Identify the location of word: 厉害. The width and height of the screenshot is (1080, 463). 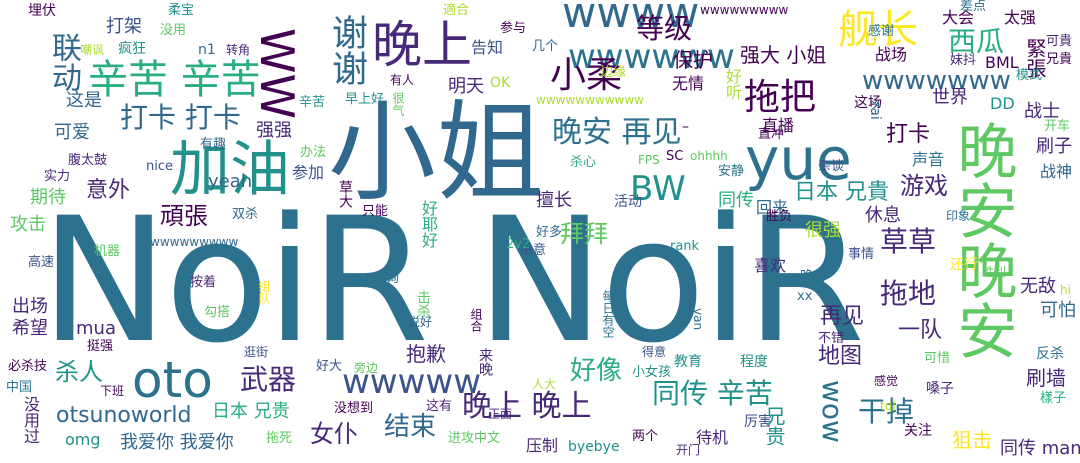
(758, 422).